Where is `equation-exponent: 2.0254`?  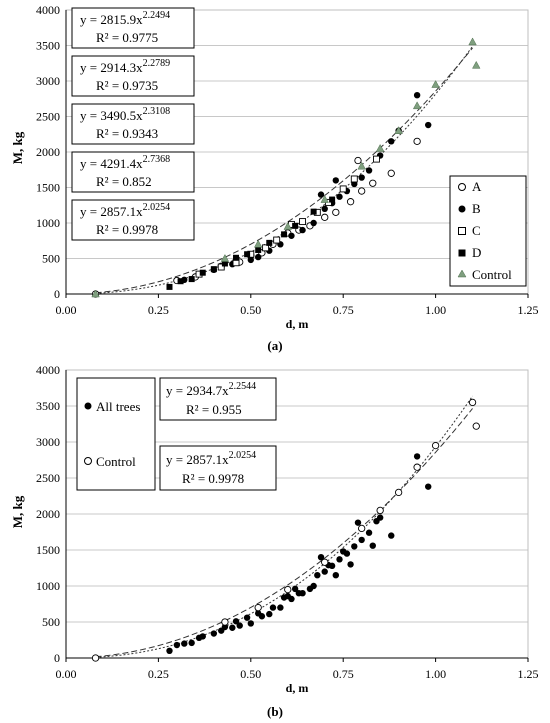 equation-exponent: 2.0254 is located at coordinates (243, 455).